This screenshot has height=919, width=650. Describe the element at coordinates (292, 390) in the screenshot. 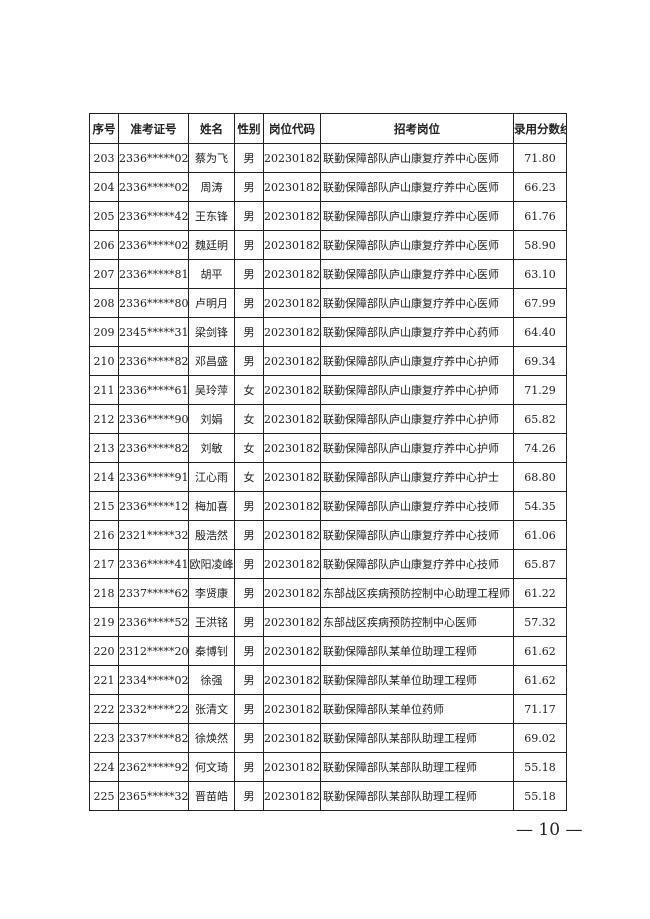

I see `cell-col-post-code: 2023018225` at that location.